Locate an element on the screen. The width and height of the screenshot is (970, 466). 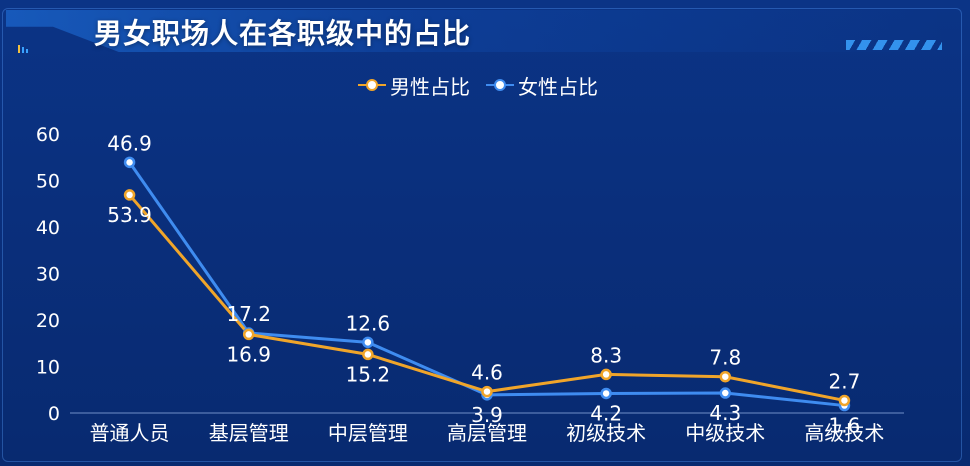
legend-item-male: 男性占比 is located at coordinates (414, 85).